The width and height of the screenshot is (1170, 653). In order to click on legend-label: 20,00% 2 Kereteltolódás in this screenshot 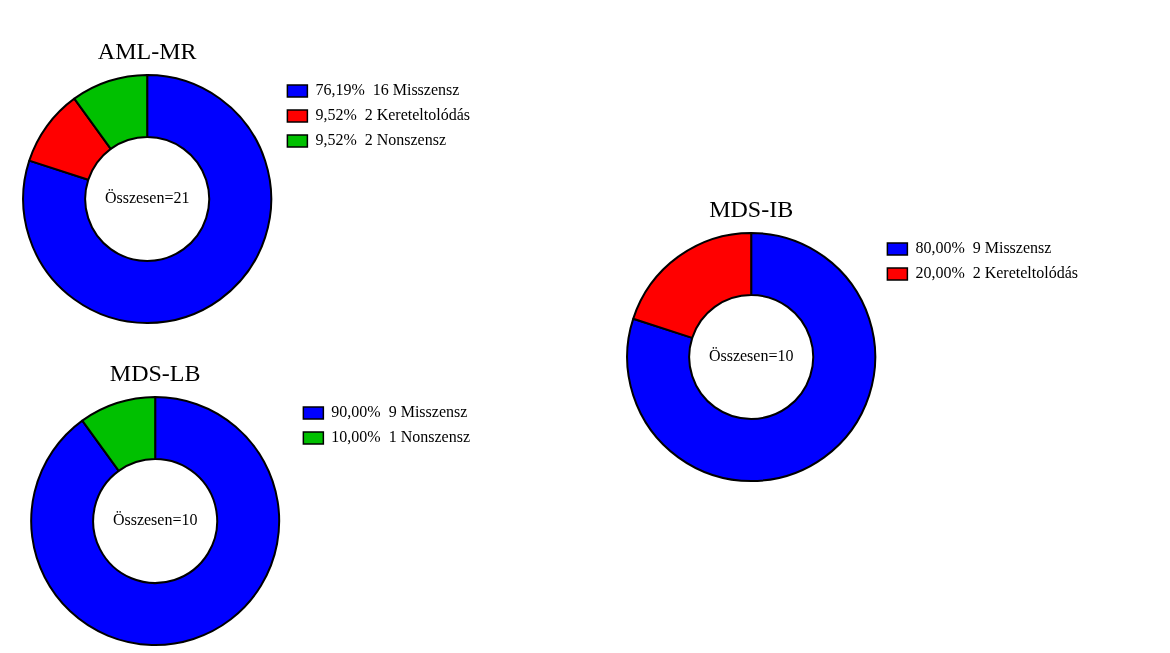, I will do `click(996, 273)`.